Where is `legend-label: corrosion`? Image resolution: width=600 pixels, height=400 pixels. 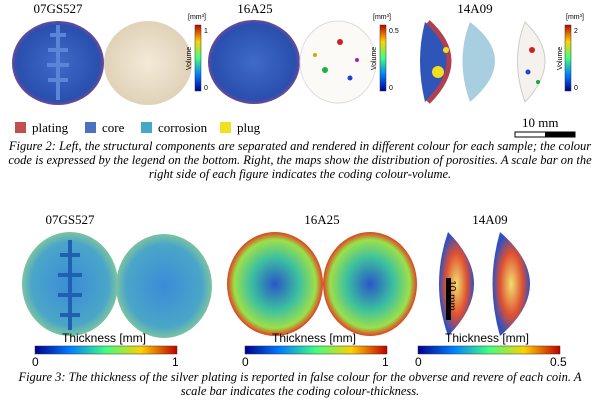 legend-label: corrosion is located at coordinates (183, 127).